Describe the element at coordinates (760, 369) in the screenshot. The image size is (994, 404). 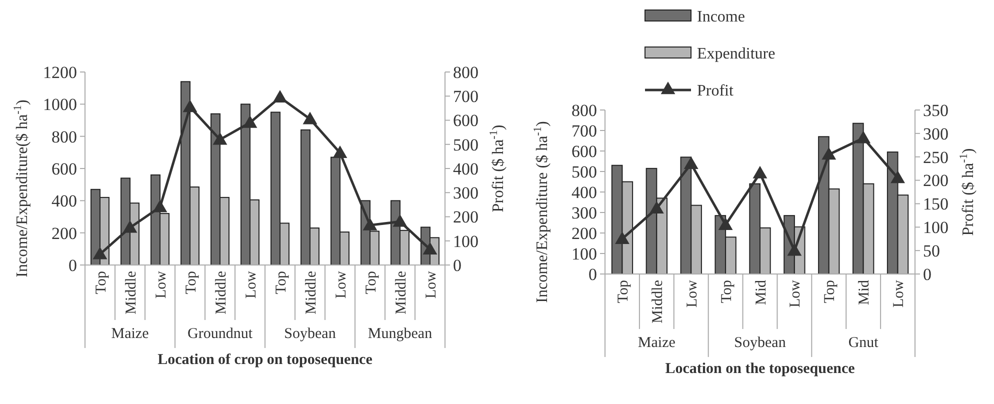
I see `x-axis-title: Location on the toposequence` at that location.